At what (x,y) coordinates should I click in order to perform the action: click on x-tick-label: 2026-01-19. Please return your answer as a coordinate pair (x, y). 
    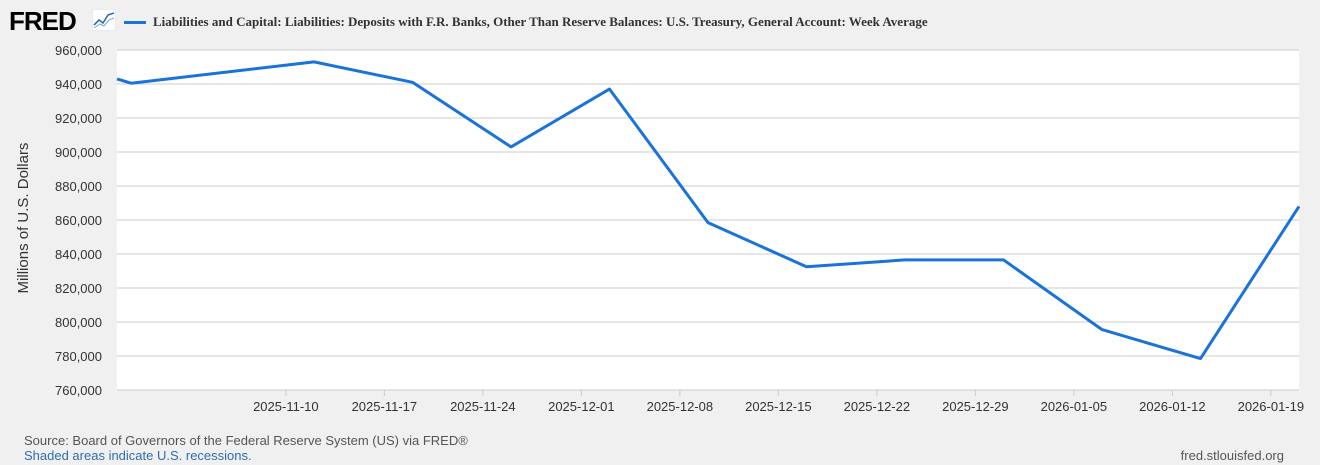
    Looking at the image, I should click on (1271, 406).